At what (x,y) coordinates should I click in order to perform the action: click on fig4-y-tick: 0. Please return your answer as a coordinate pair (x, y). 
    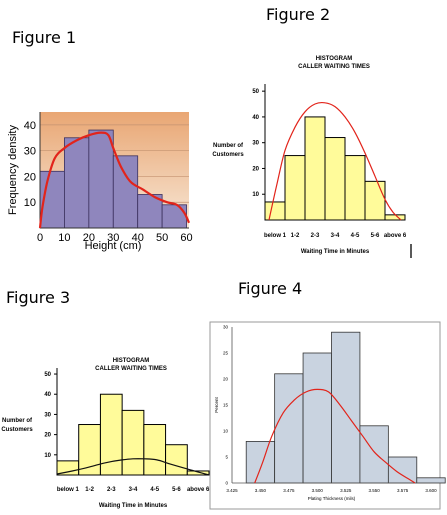
    Looking at the image, I should click on (226, 483).